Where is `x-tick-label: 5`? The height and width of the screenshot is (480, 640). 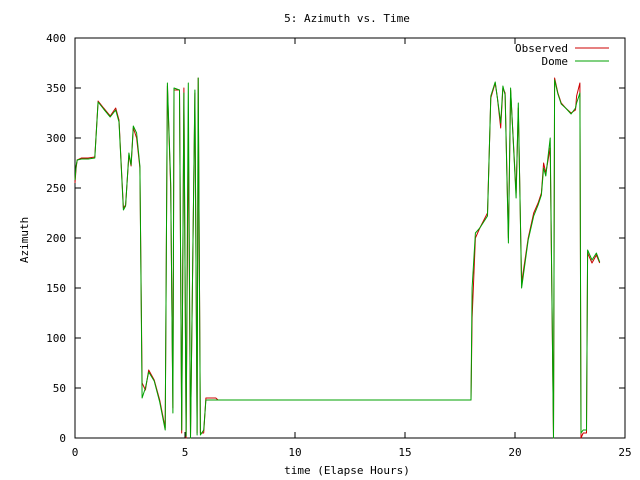 x-tick-label: 5 is located at coordinates (185, 452).